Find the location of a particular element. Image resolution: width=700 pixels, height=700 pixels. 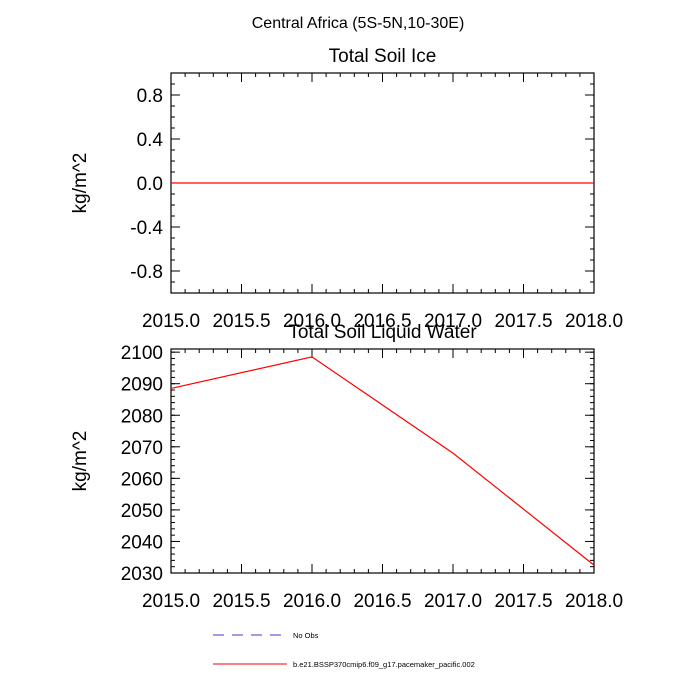

y-tick-label: 2060 is located at coordinates (142, 479).